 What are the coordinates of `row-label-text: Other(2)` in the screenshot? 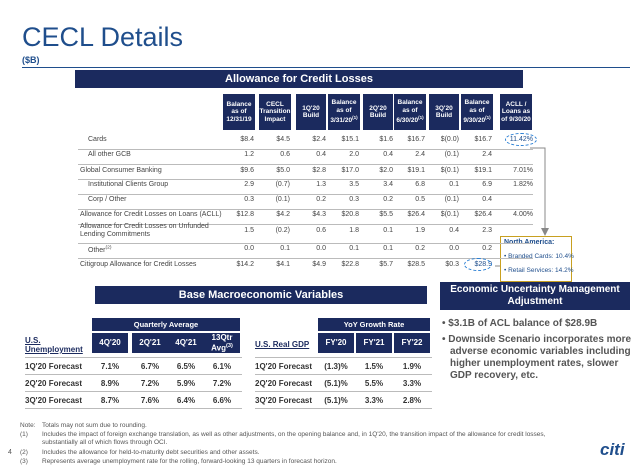 It's located at (100, 250).